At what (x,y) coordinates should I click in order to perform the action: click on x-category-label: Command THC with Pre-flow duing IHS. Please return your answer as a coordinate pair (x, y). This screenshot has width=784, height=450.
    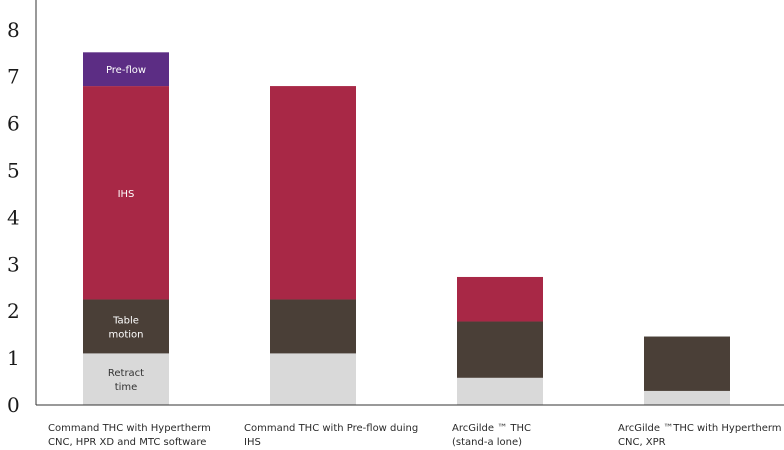
    Looking at the image, I should click on (331, 435).